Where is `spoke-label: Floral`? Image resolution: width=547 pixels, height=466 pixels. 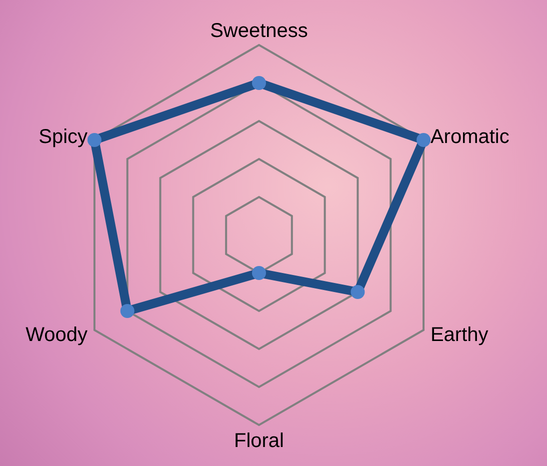 spoke-label: Floral is located at coordinates (259, 441).